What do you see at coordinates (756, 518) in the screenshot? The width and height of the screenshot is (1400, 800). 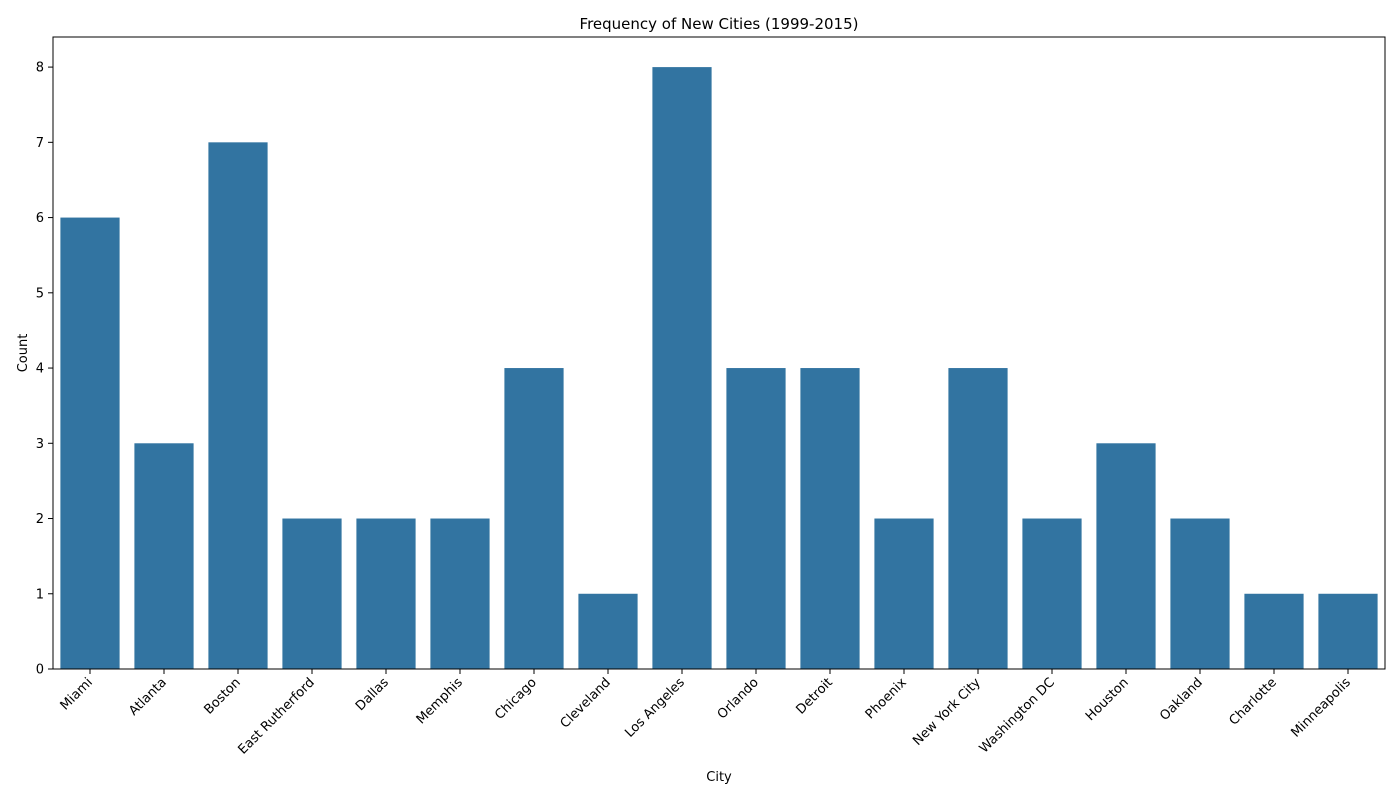 I see `bar-orlando` at bounding box center [756, 518].